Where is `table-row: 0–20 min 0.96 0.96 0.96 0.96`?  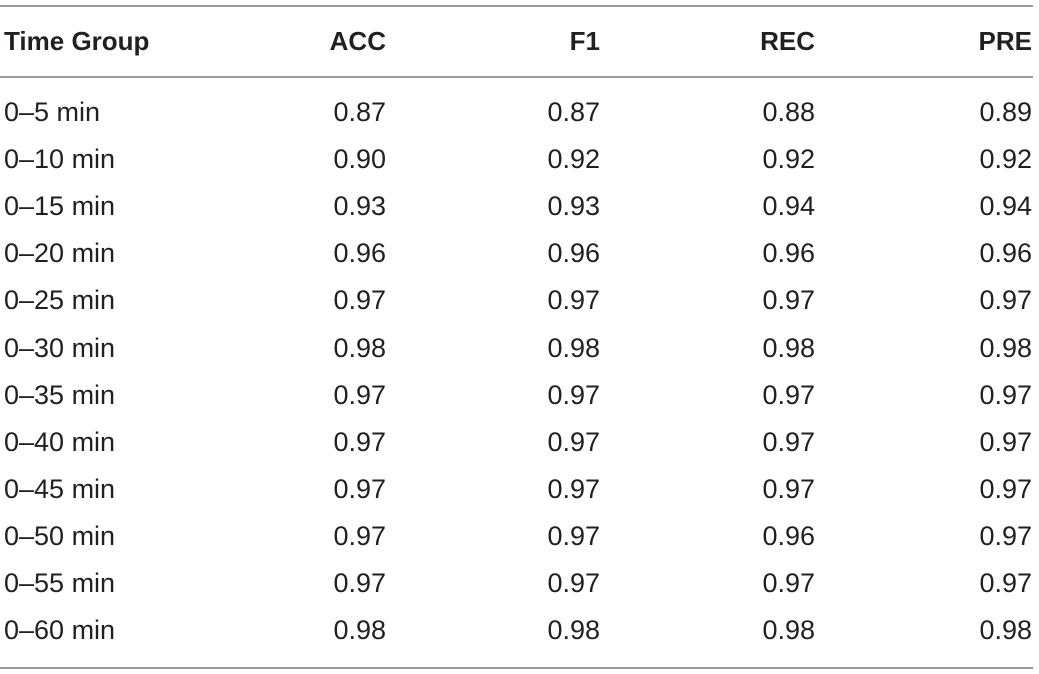 table-row: 0–20 min 0.96 0.96 0.96 0.96 is located at coordinates (519, 253).